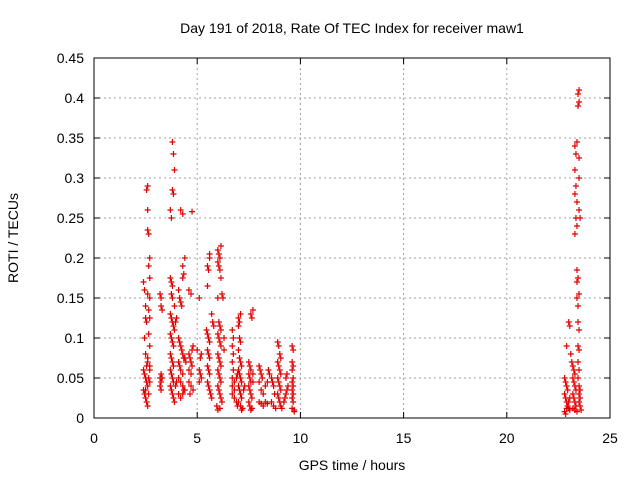 This screenshot has width=640, height=480. Describe the element at coordinates (404, 438) in the screenshot. I see `x-tick-label: 15` at that location.